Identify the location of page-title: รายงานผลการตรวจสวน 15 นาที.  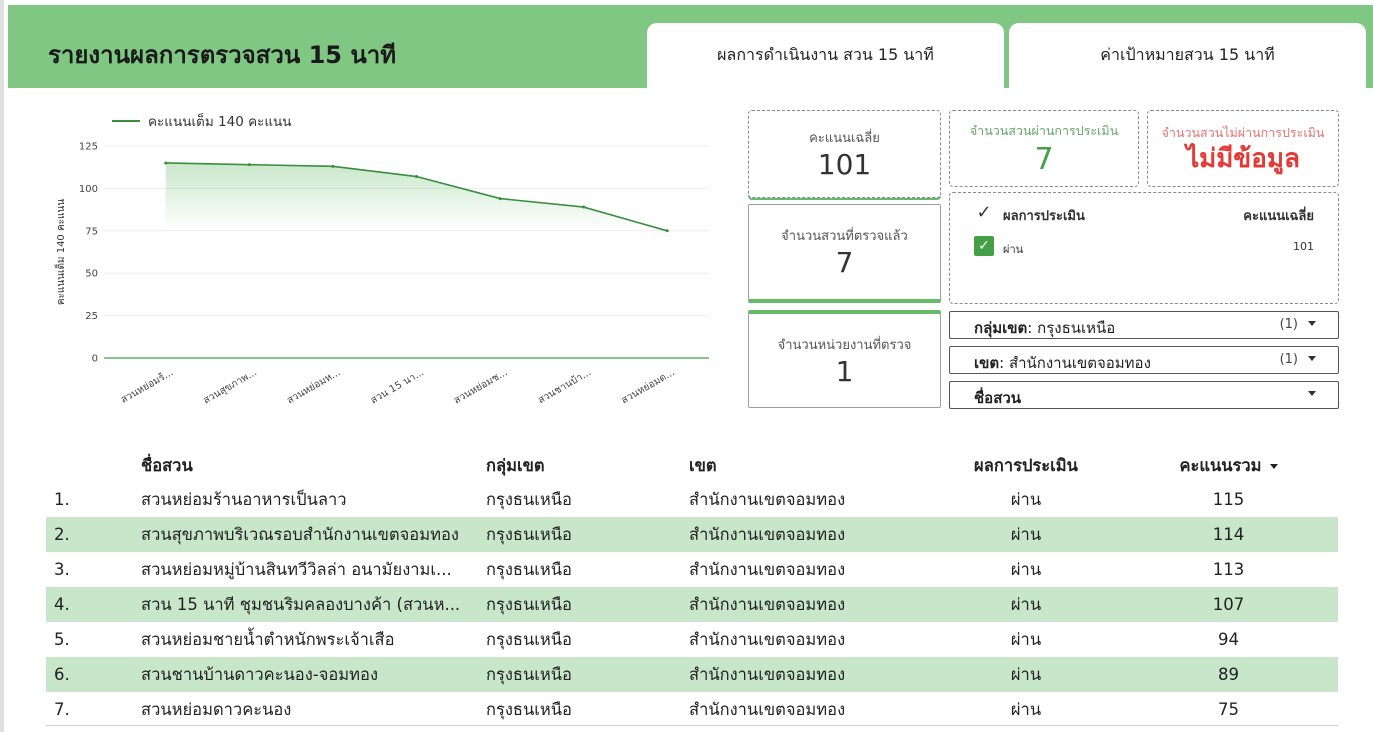
(222, 55).